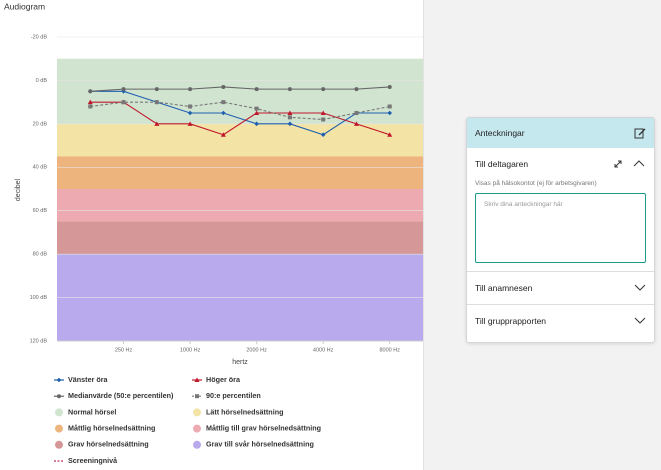 Image resolution: width=661 pixels, height=470 pixels. What do you see at coordinates (24, 6) in the screenshot?
I see `chart-title: Audiogram` at bounding box center [24, 6].